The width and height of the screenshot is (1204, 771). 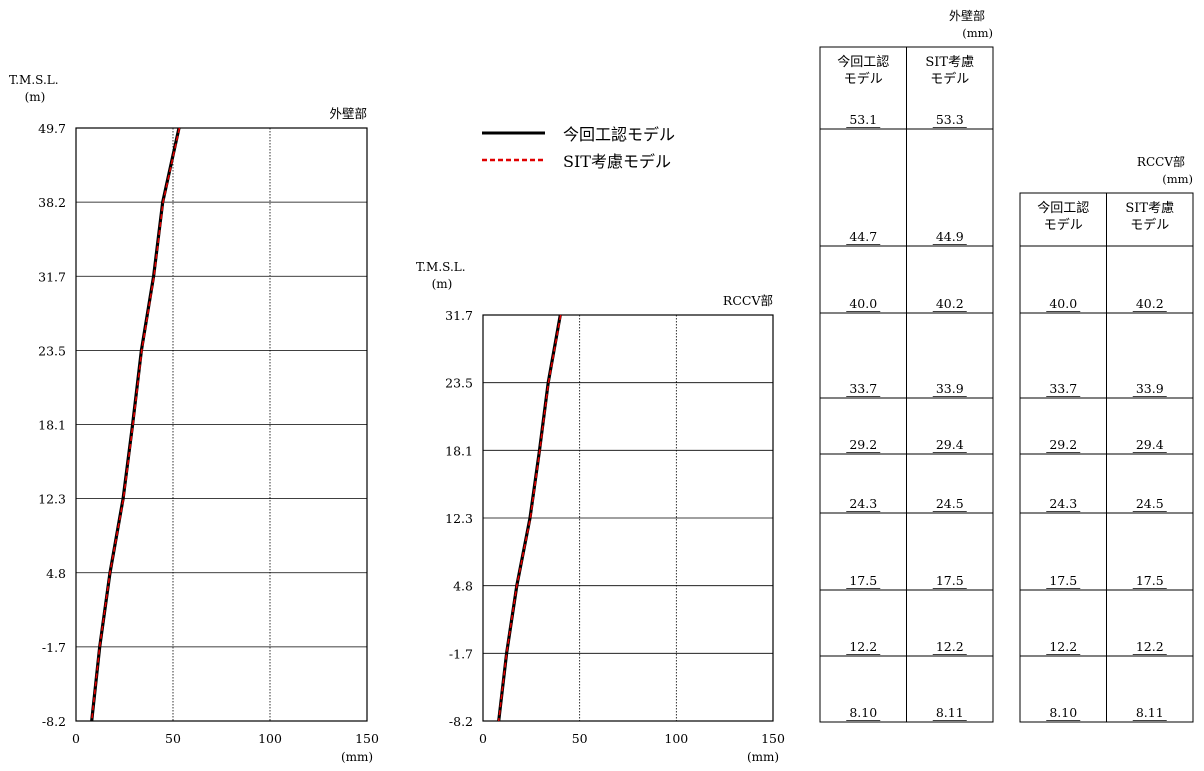 What do you see at coordinates (863, 236) in the screenshot?
I see `table-cell-value: 44.7` at bounding box center [863, 236].